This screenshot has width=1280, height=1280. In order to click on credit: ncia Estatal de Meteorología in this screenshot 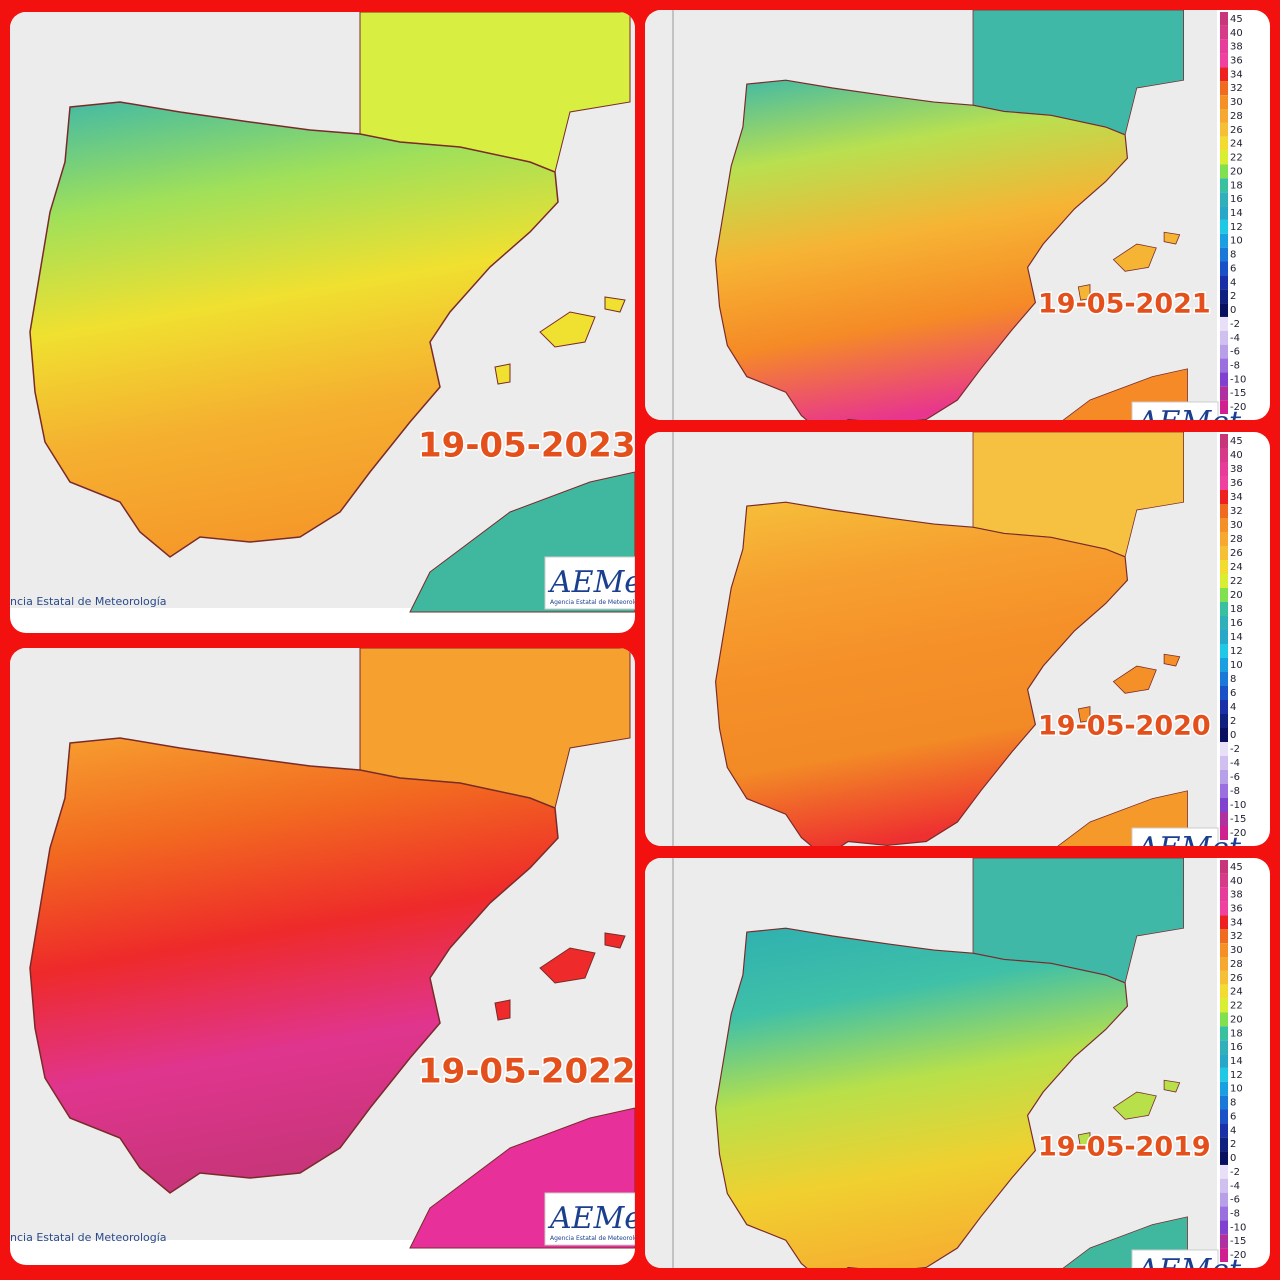, I will do `click(88, 1237)`.